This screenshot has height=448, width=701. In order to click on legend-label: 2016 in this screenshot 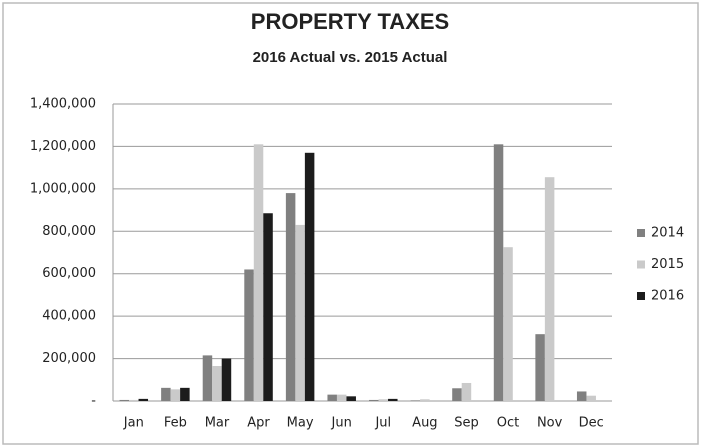, I will do `click(667, 296)`.